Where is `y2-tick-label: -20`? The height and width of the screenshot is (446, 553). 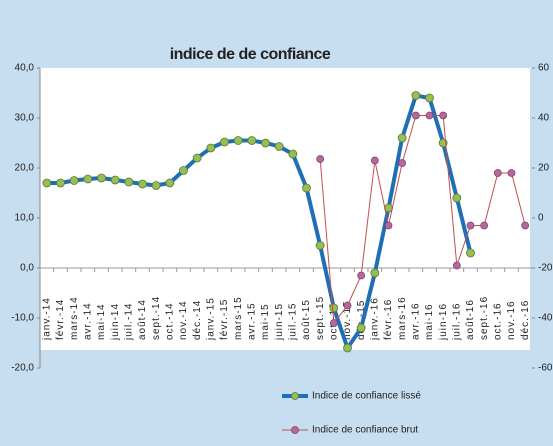 y2-tick-label: -20 is located at coordinates (545, 268).